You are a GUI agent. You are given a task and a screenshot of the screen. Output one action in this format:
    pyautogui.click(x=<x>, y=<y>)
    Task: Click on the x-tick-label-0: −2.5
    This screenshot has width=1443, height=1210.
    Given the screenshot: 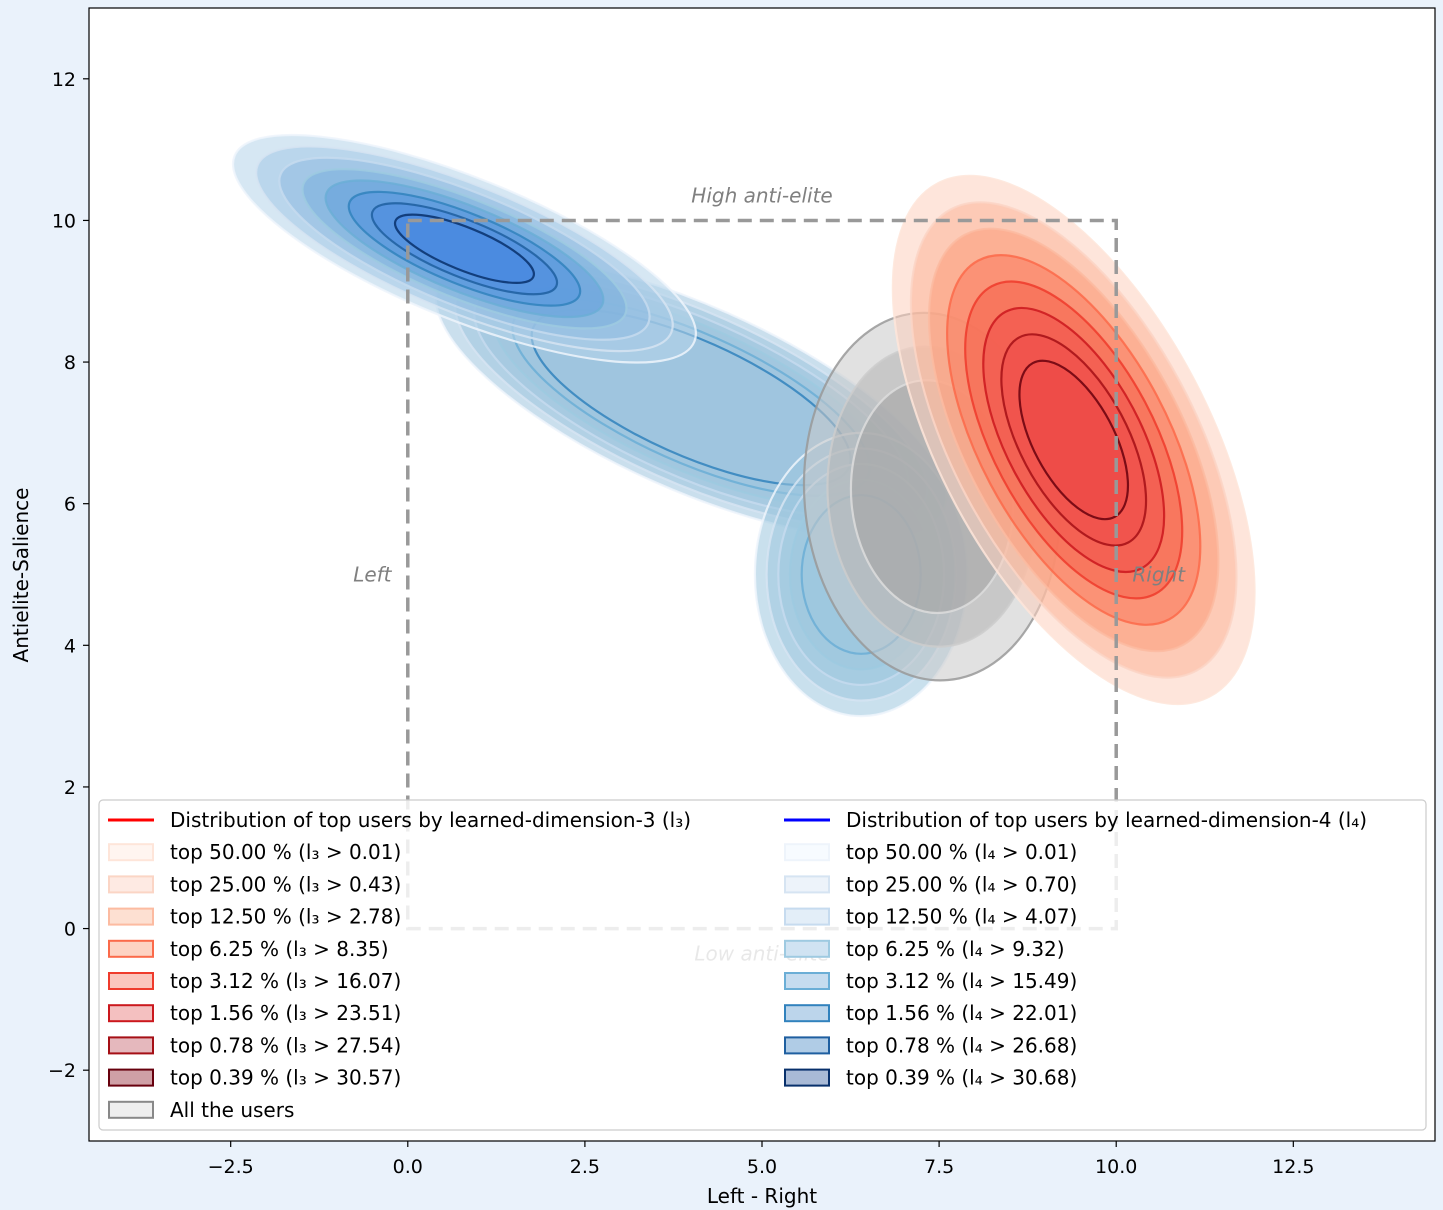 What is the action you would take?
    pyautogui.click(x=231, y=1167)
    